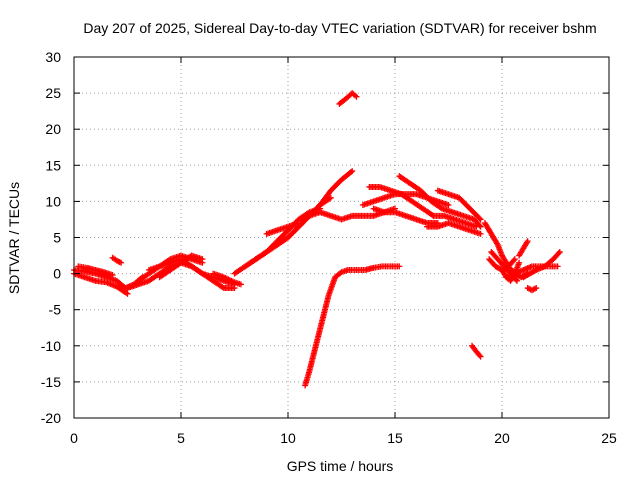 The width and height of the screenshot is (640, 480). I want to click on y-tick-label: 5, so click(57, 238).